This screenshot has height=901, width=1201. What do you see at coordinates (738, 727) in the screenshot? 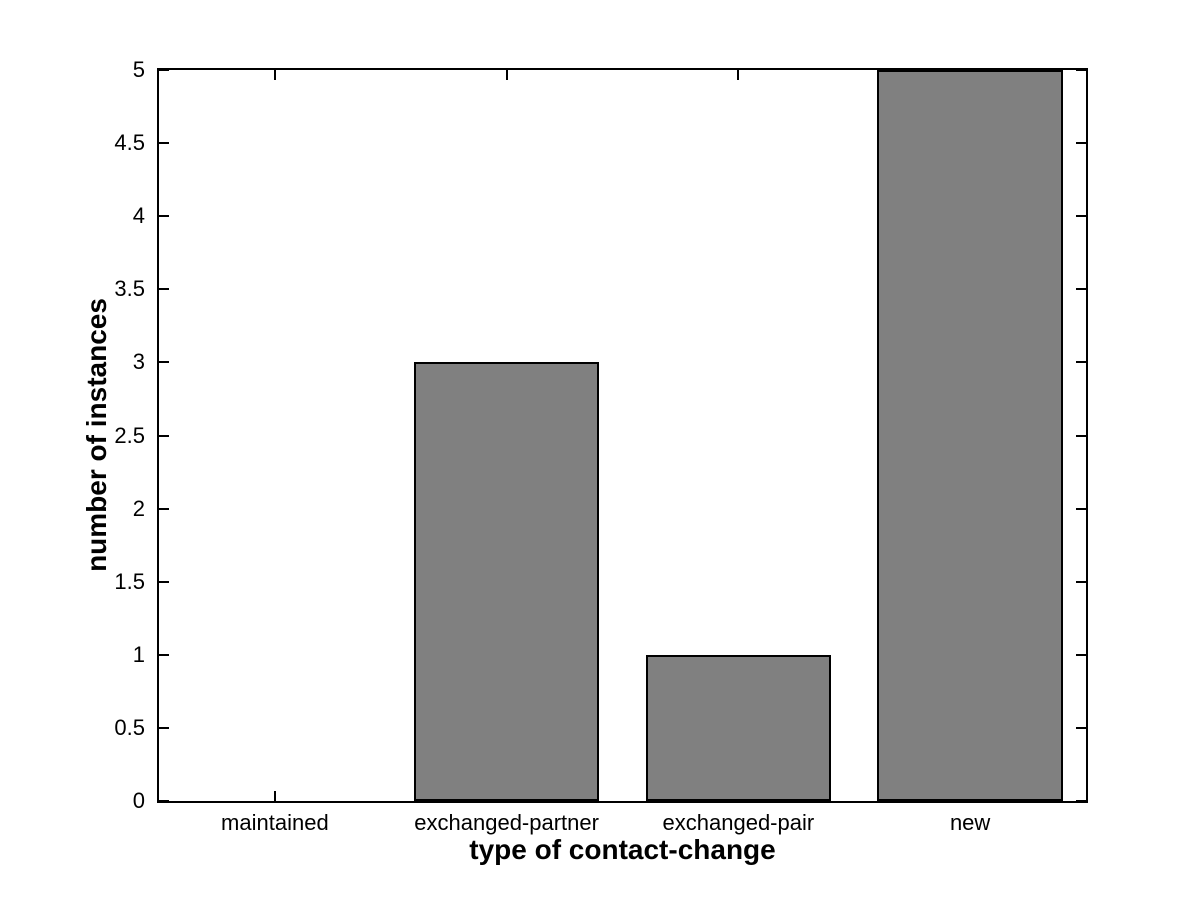
I see `bar-exchanged-pair` at bounding box center [738, 727].